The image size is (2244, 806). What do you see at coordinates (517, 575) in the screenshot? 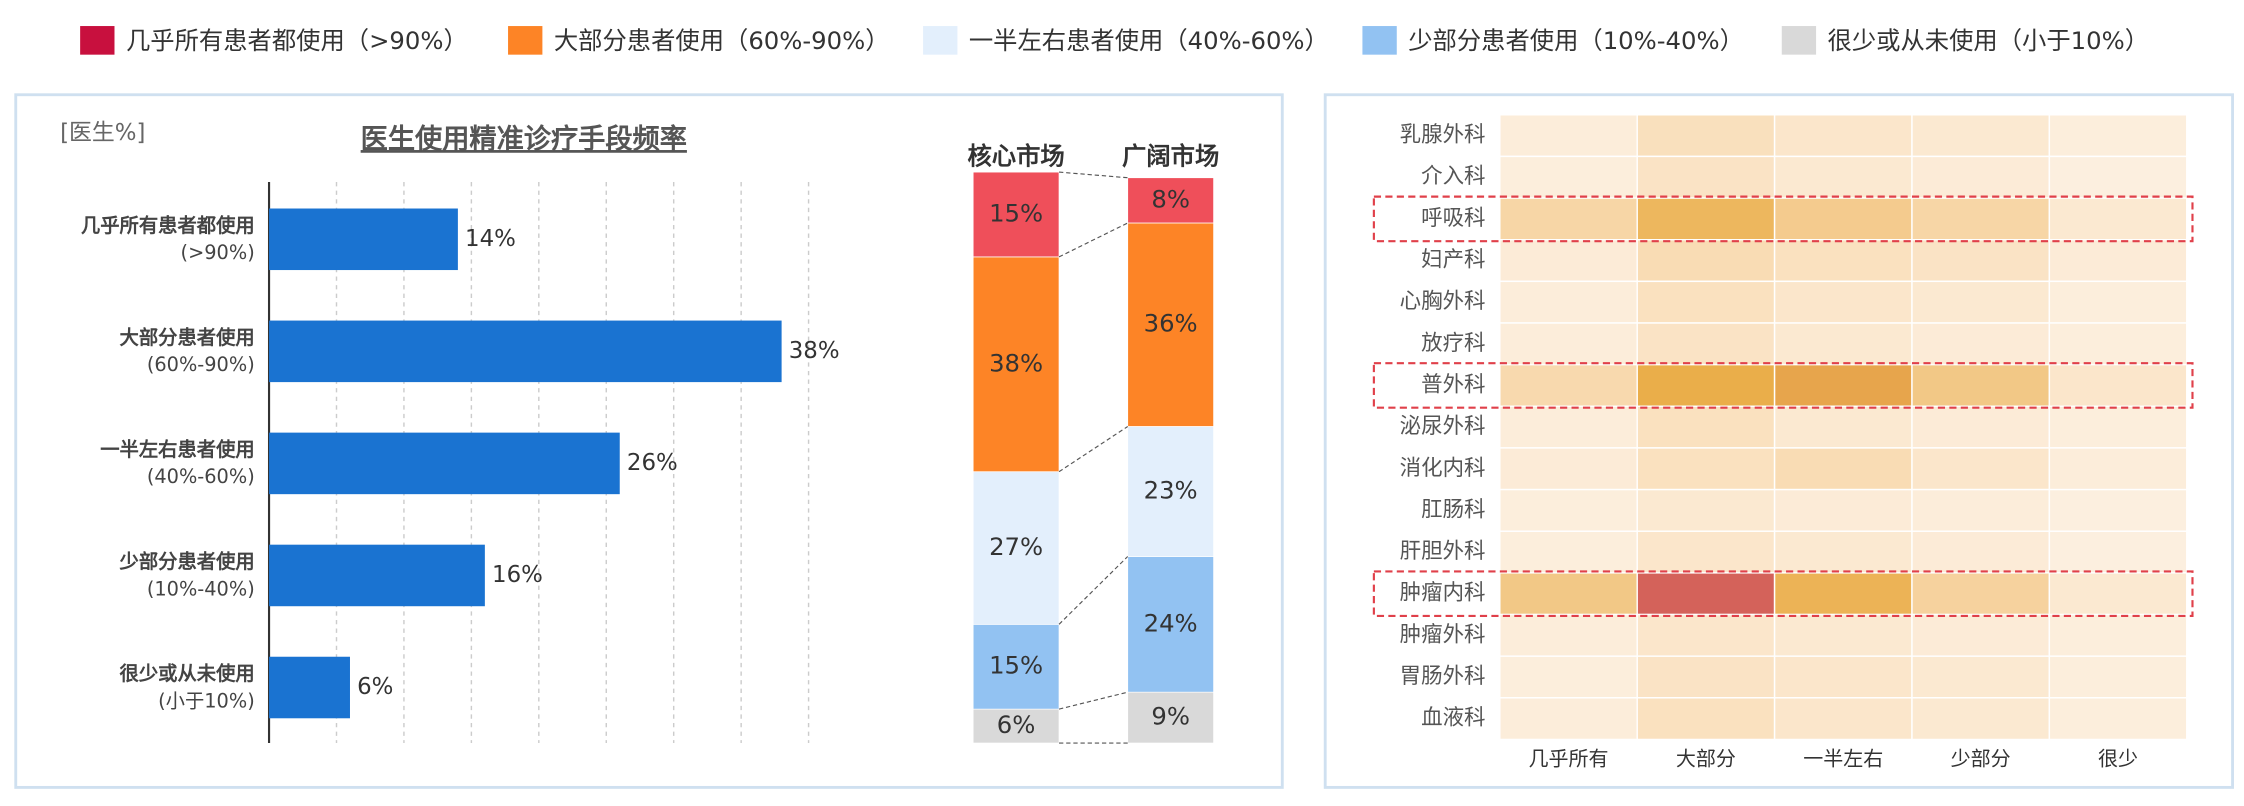
I see `value-label: 16%` at bounding box center [517, 575].